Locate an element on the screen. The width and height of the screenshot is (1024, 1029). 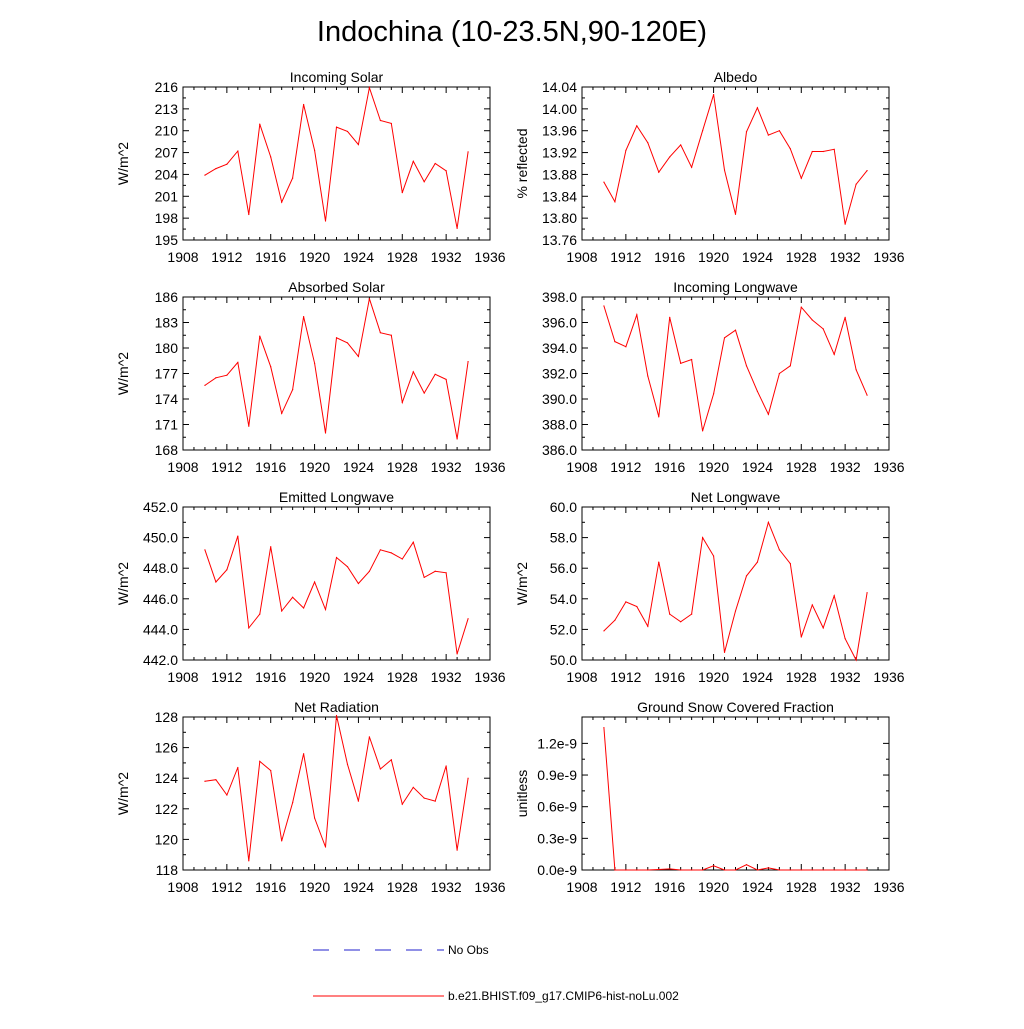
y-tick-label: 210 is located at coordinates (167, 131).